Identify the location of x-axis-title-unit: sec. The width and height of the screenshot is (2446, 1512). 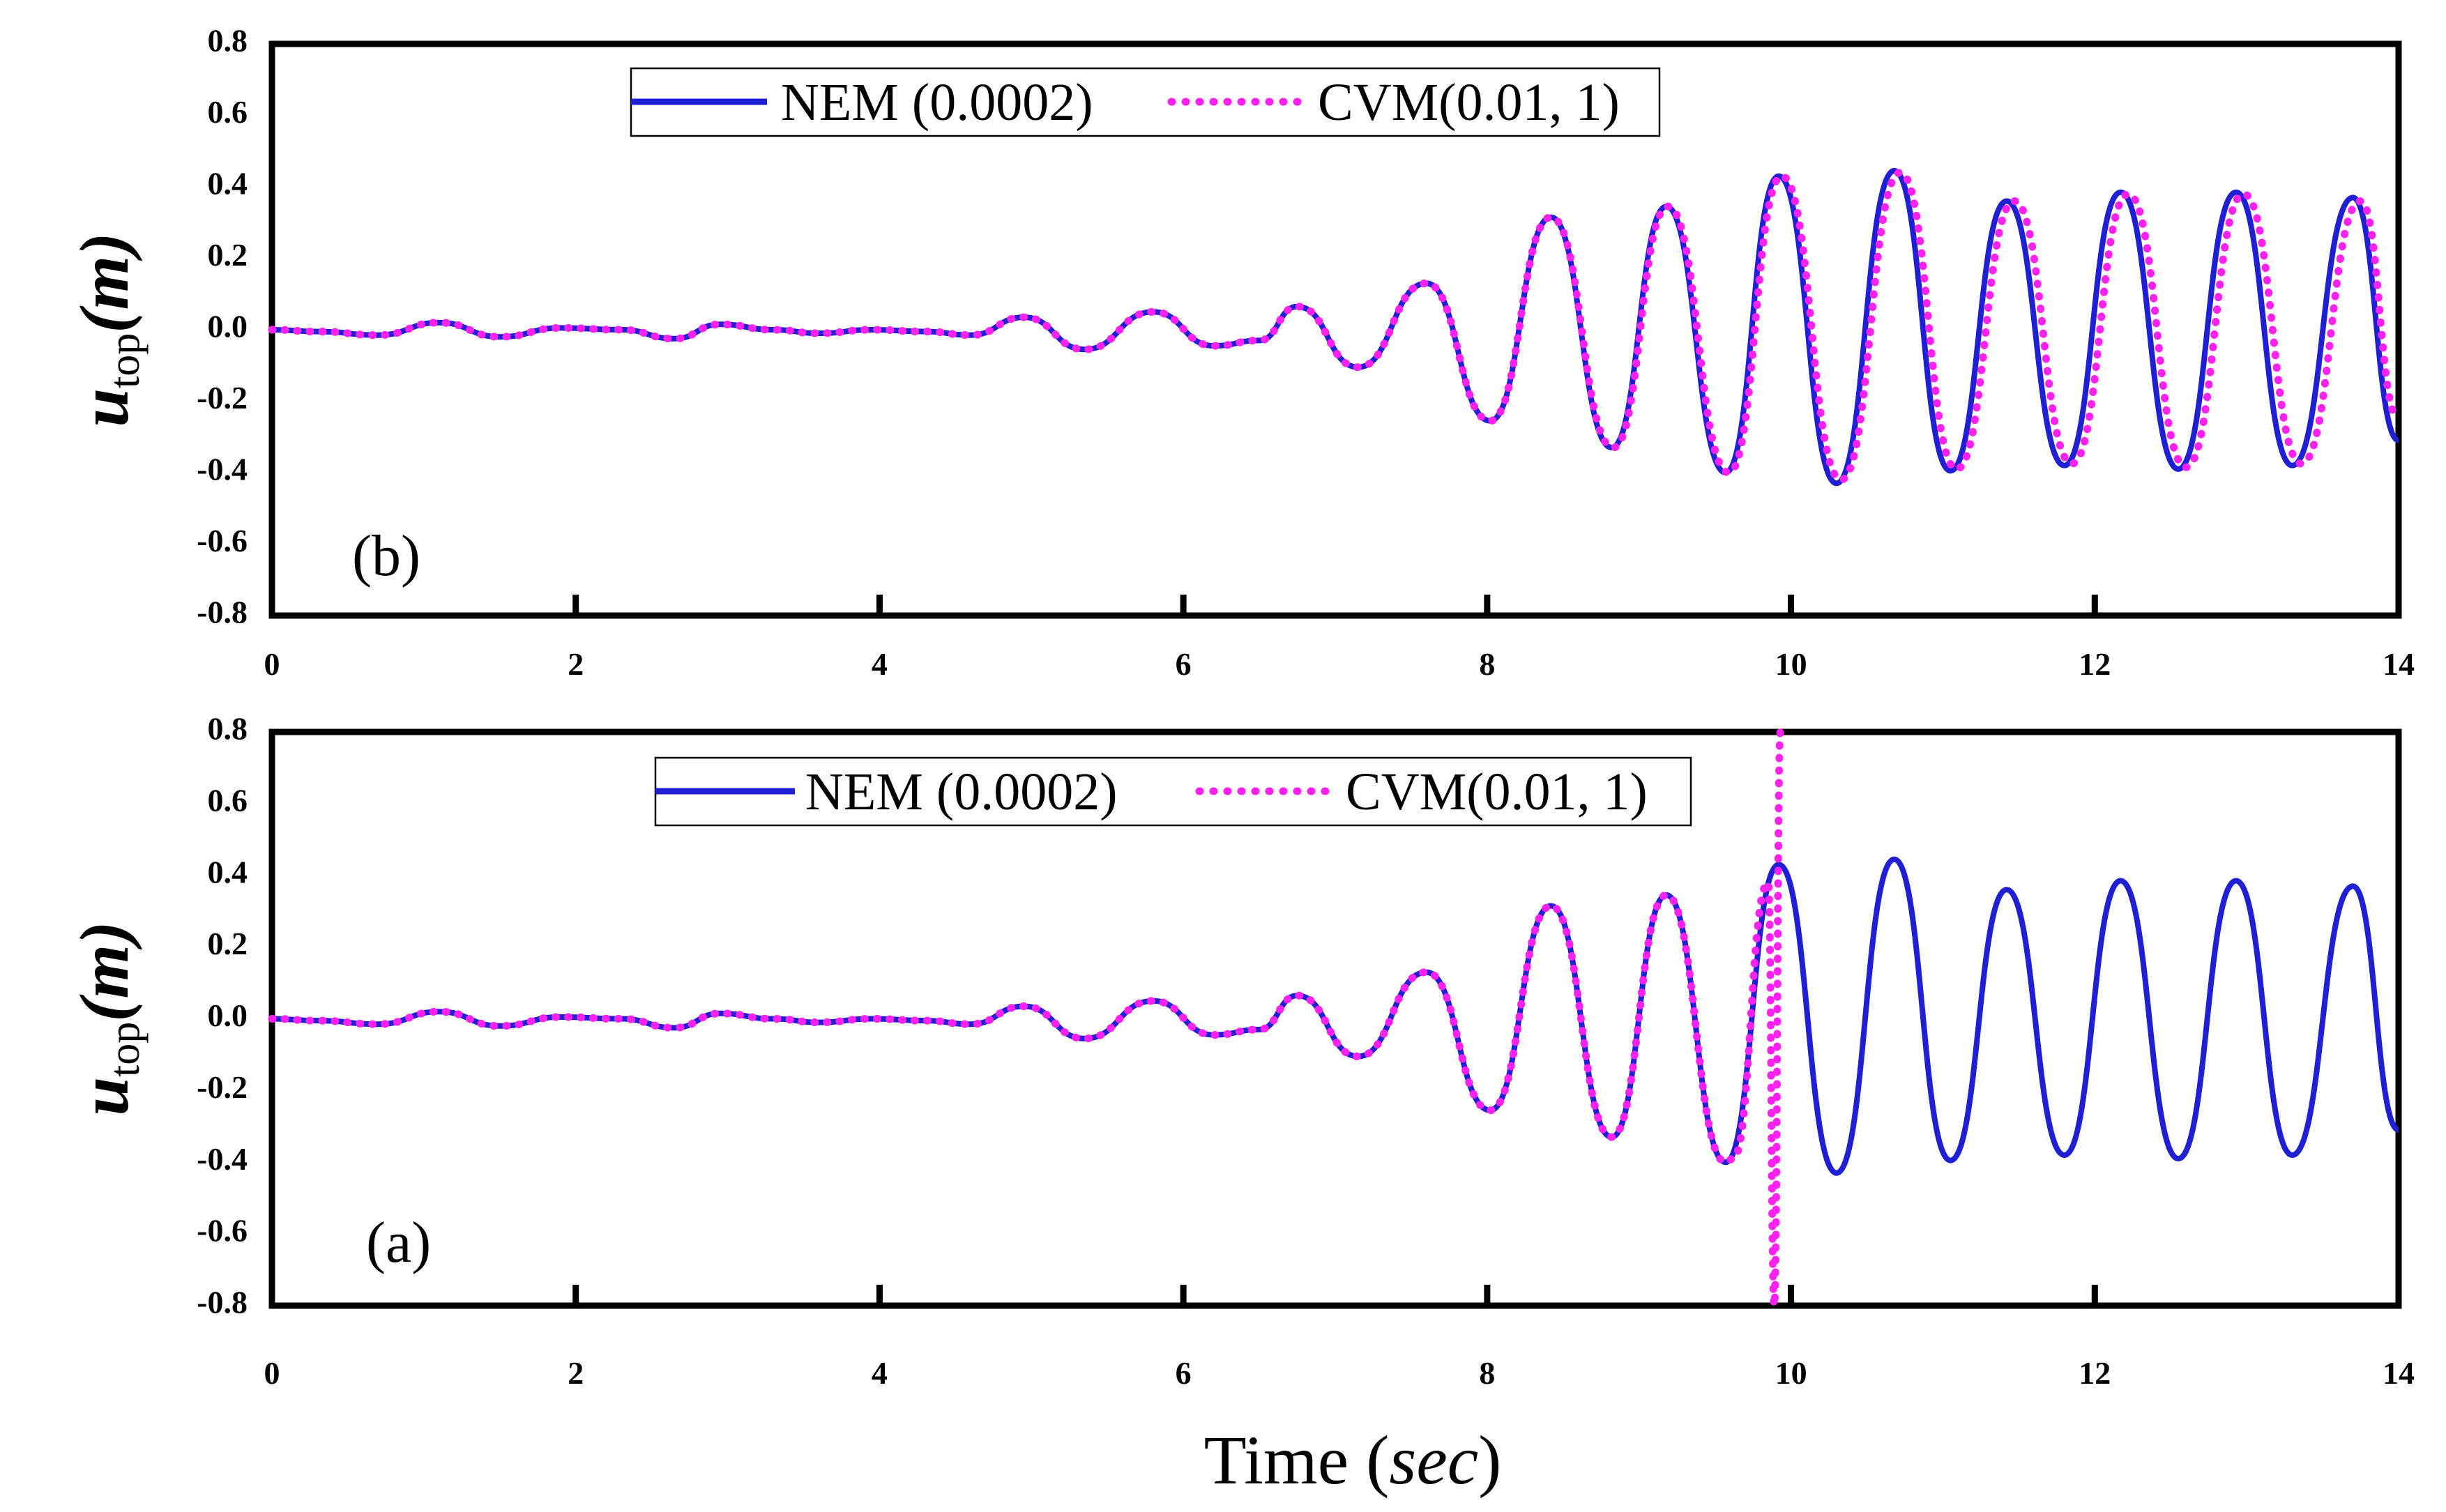
(1433, 1460).